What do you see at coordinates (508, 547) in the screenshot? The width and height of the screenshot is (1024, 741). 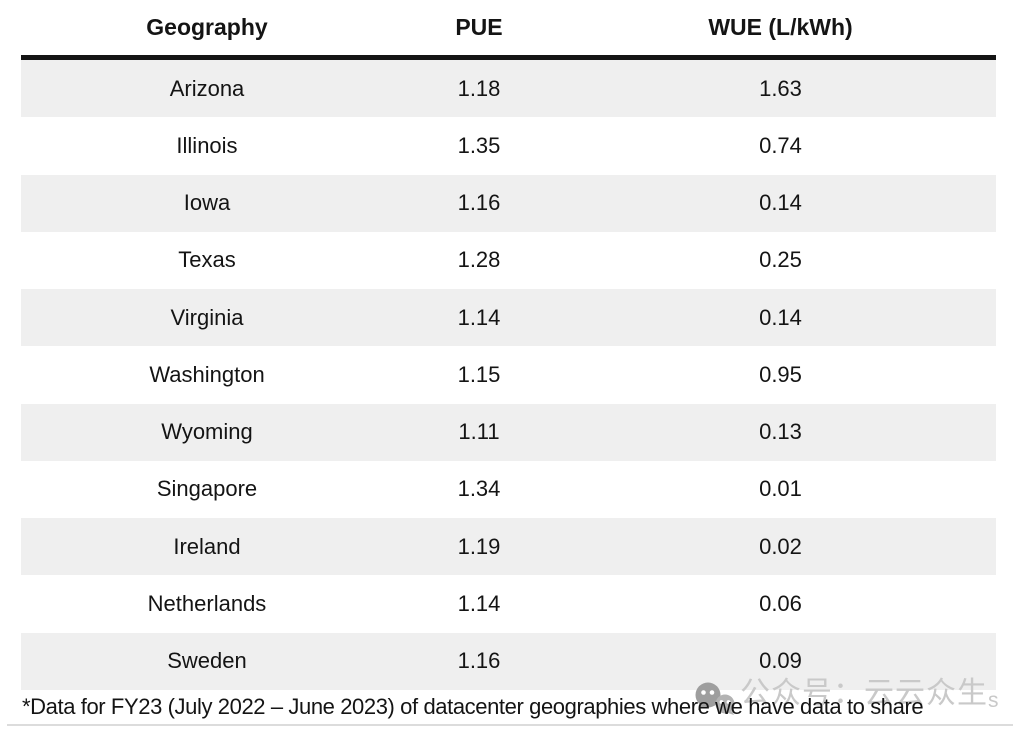 I see `table-row: Ireland 1.19 0.02` at bounding box center [508, 547].